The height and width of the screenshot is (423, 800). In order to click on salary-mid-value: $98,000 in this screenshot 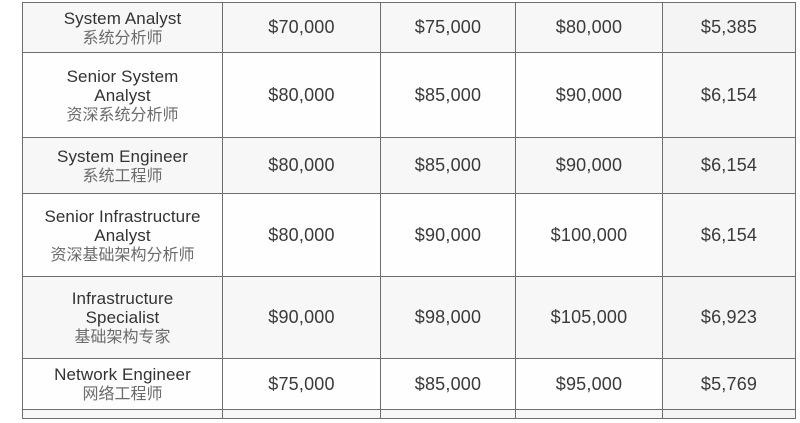, I will do `click(448, 317)`.